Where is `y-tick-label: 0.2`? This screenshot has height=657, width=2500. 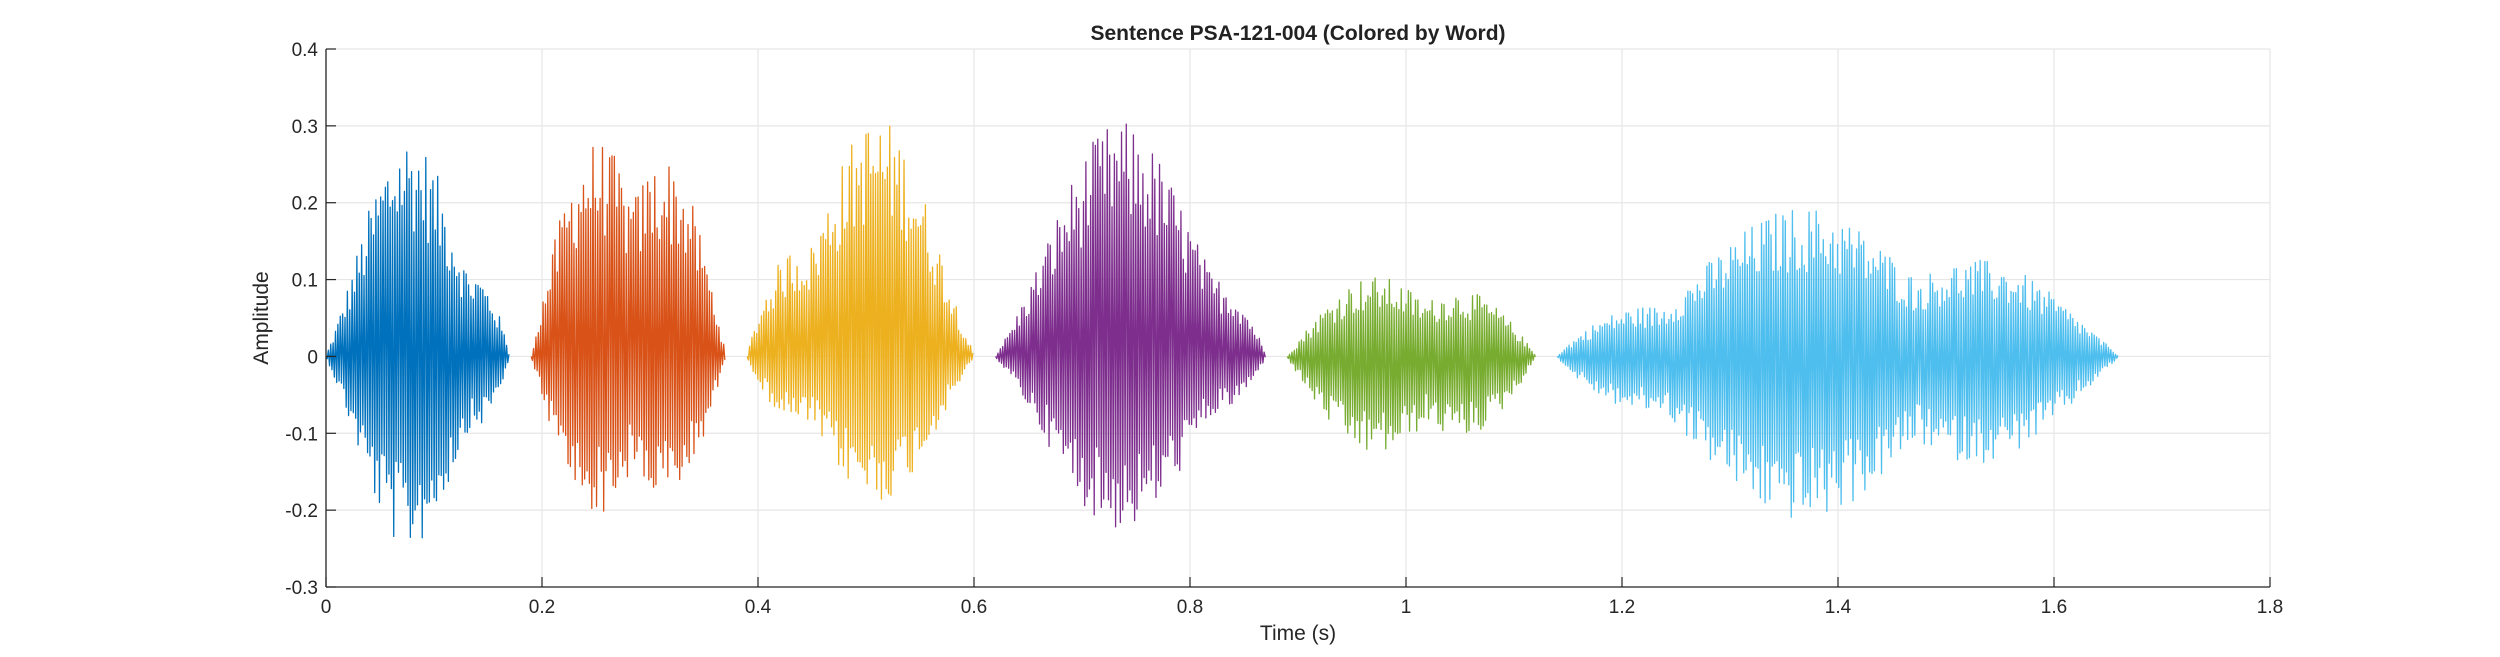
y-tick-label: 0.2 is located at coordinates (305, 204).